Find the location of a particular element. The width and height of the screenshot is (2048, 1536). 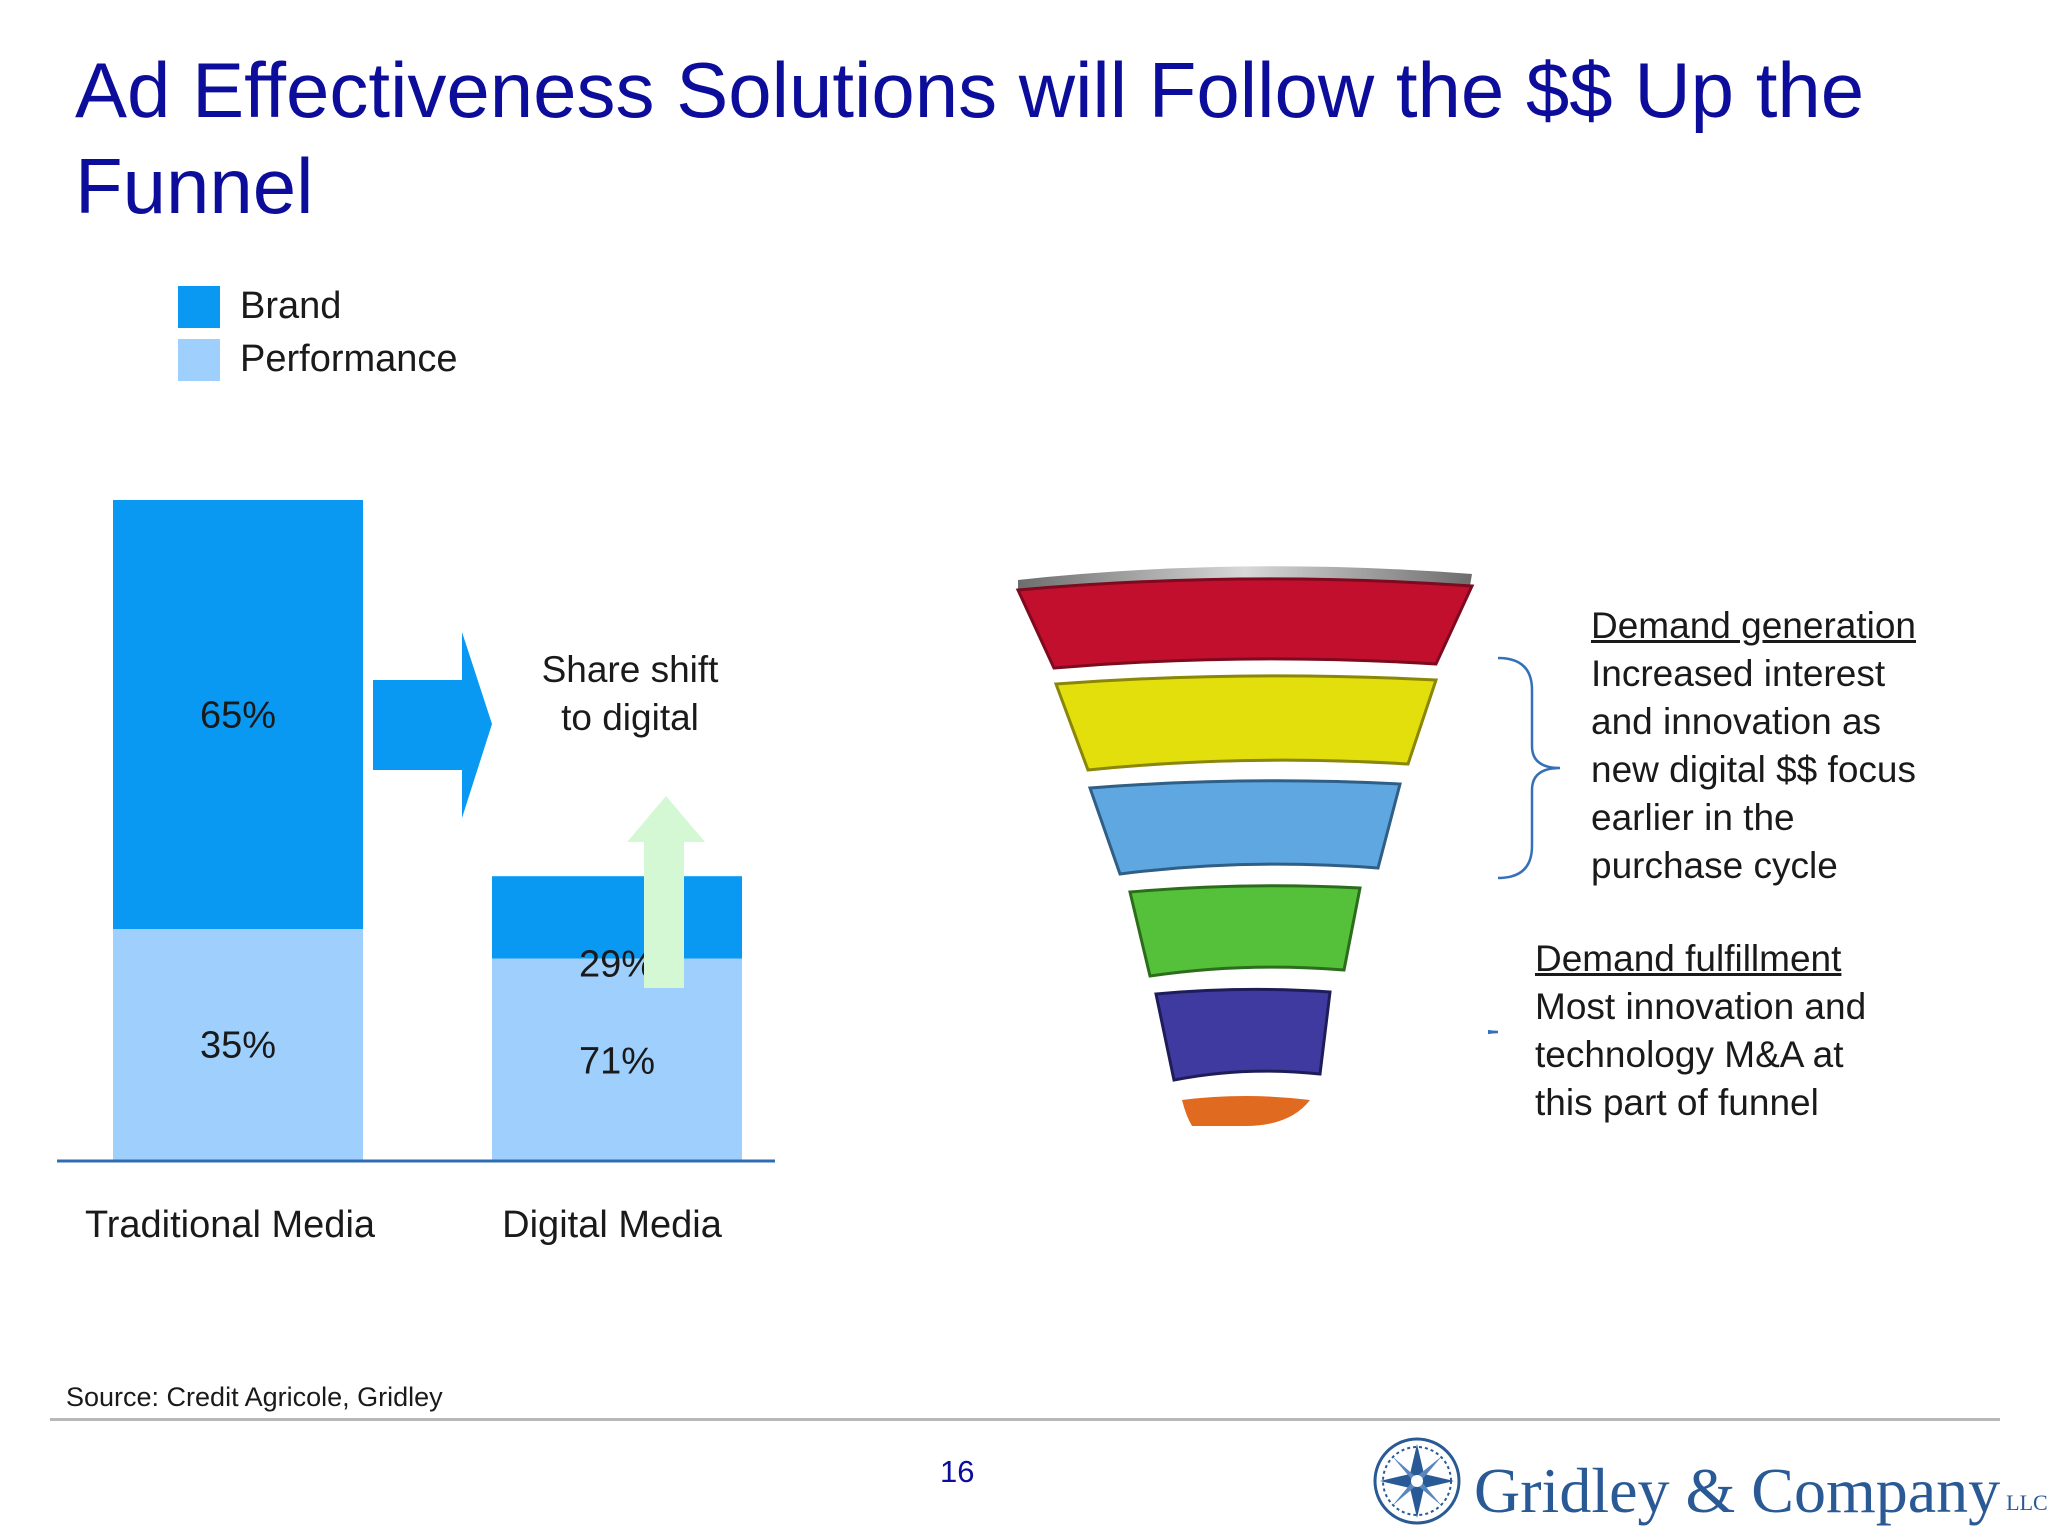

bar-value-label: 65% is located at coordinates (238, 716).